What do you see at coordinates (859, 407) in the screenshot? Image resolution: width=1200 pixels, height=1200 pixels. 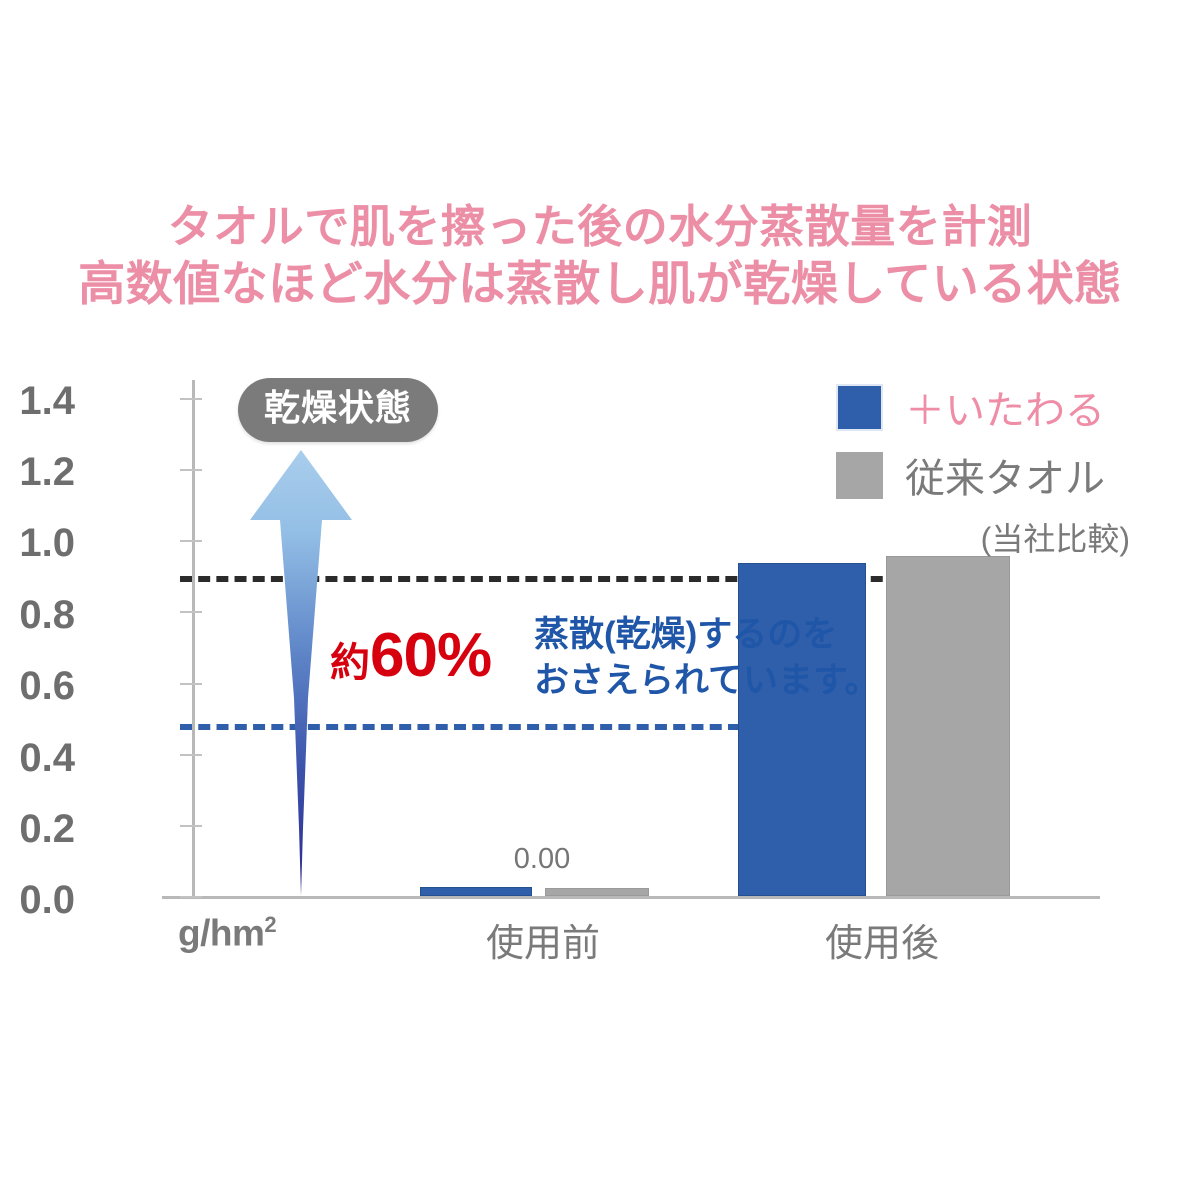 I see `legend-swatch-itawaru` at bounding box center [859, 407].